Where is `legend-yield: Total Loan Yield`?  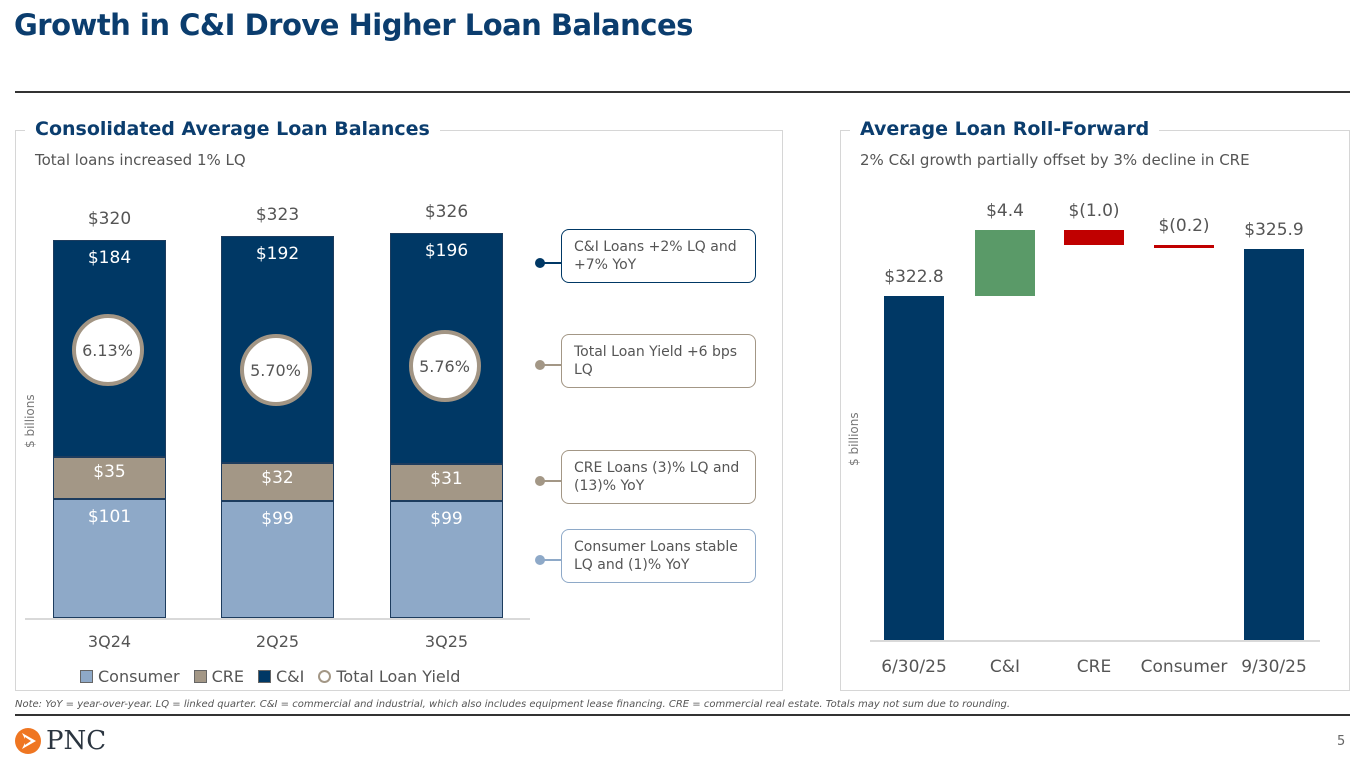 legend-yield: Total Loan Yield is located at coordinates (389, 676).